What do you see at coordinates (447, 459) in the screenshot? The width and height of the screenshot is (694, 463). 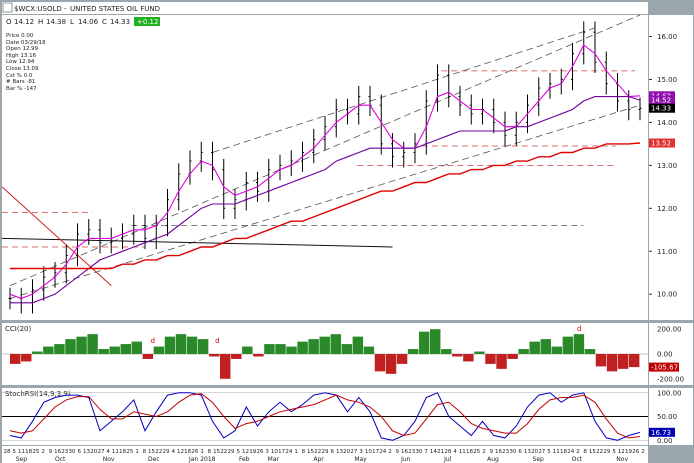 I see `date-month-label: Jul` at bounding box center [447, 459].